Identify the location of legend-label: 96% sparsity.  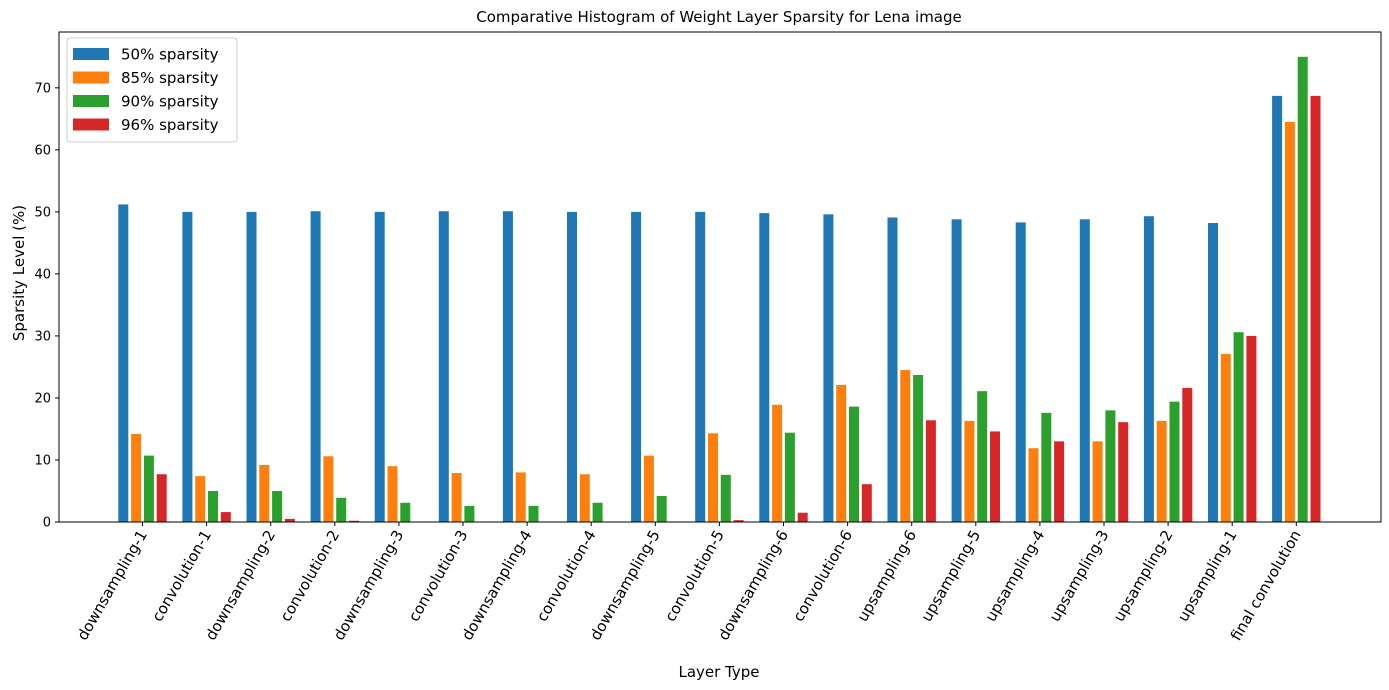
(170, 125).